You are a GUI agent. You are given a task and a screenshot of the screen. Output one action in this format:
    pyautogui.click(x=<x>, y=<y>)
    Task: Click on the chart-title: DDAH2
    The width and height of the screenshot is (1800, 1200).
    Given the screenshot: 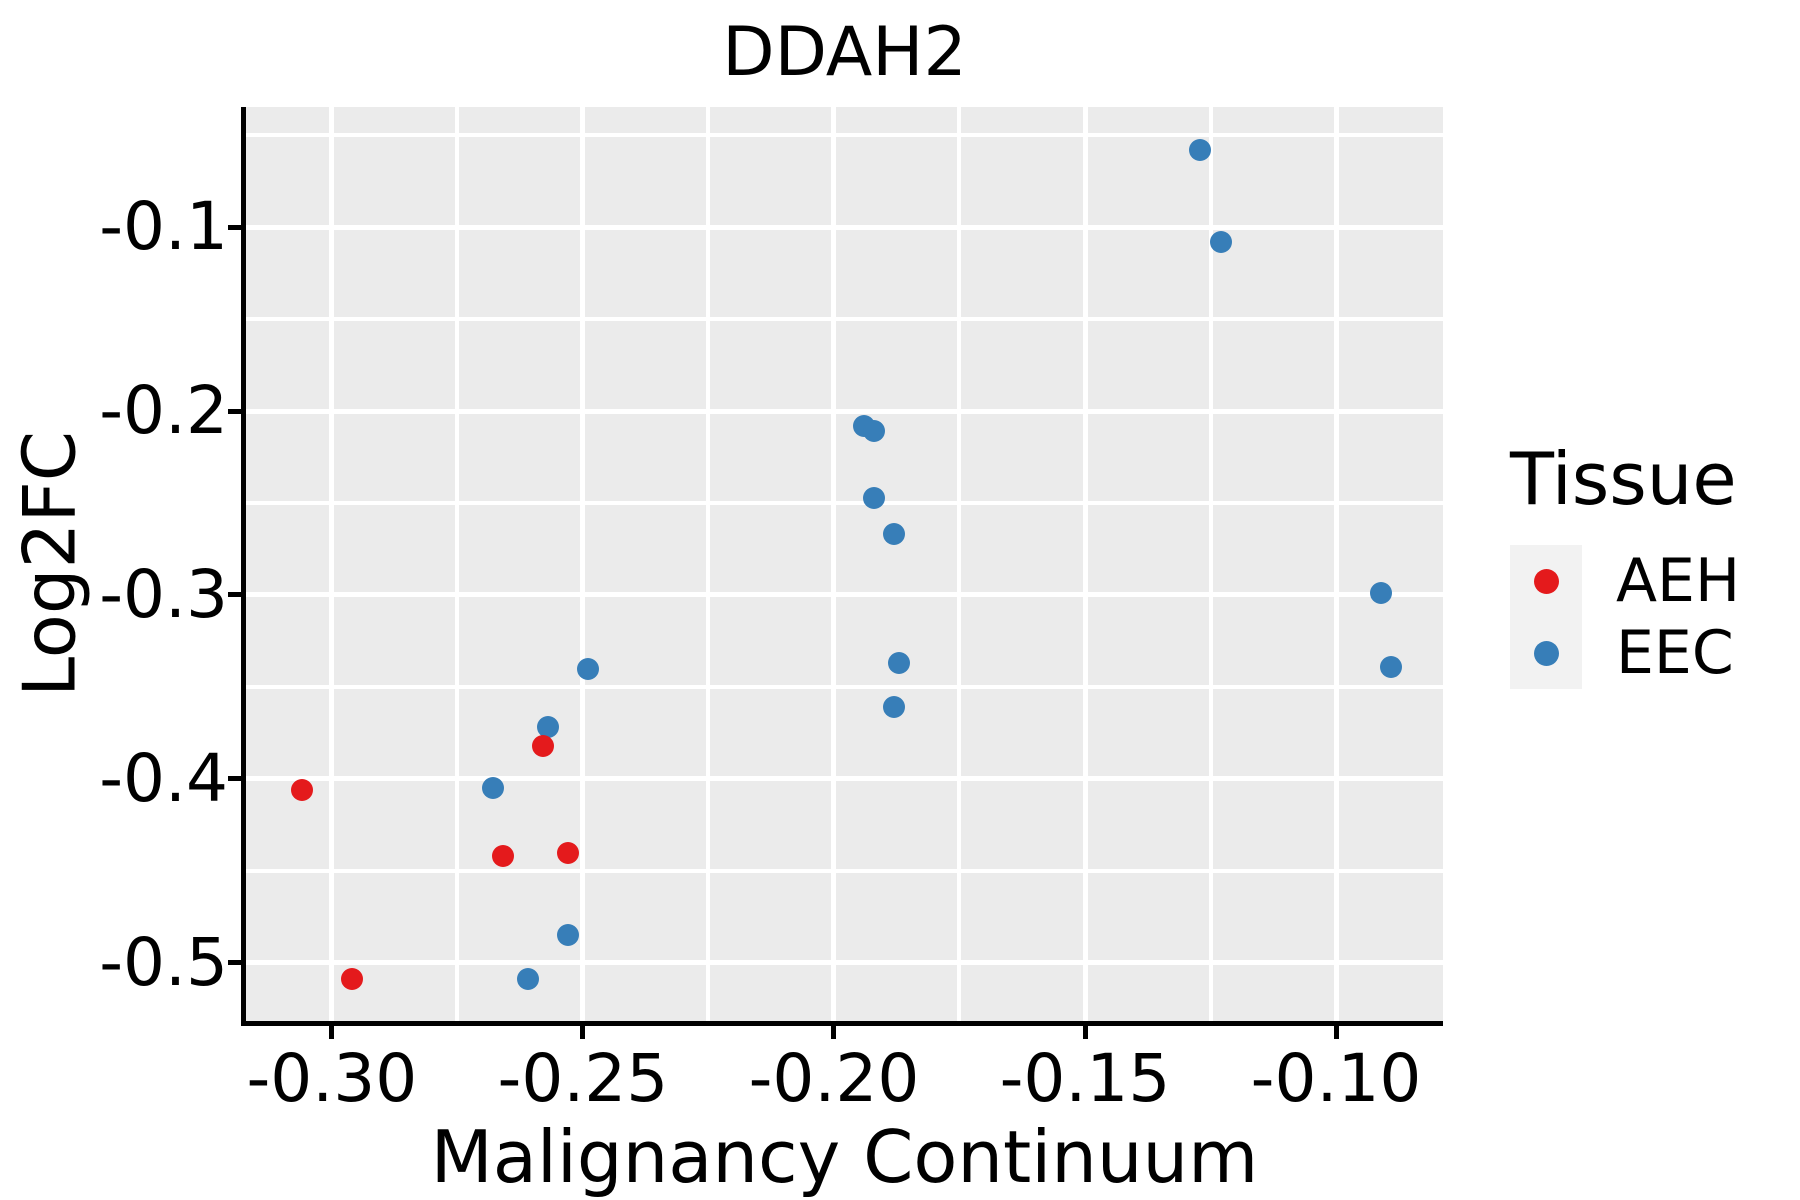 What is the action you would take?
    pyautogui.click(x=844, y=52)
    